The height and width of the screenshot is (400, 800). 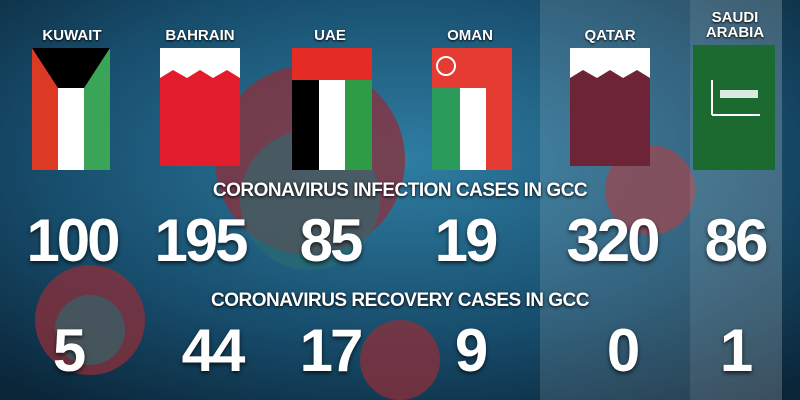 What do you see at coordinates (330, 35) in the screenshot?
I see `country-name: UAE` at bounding box center [330, 35].